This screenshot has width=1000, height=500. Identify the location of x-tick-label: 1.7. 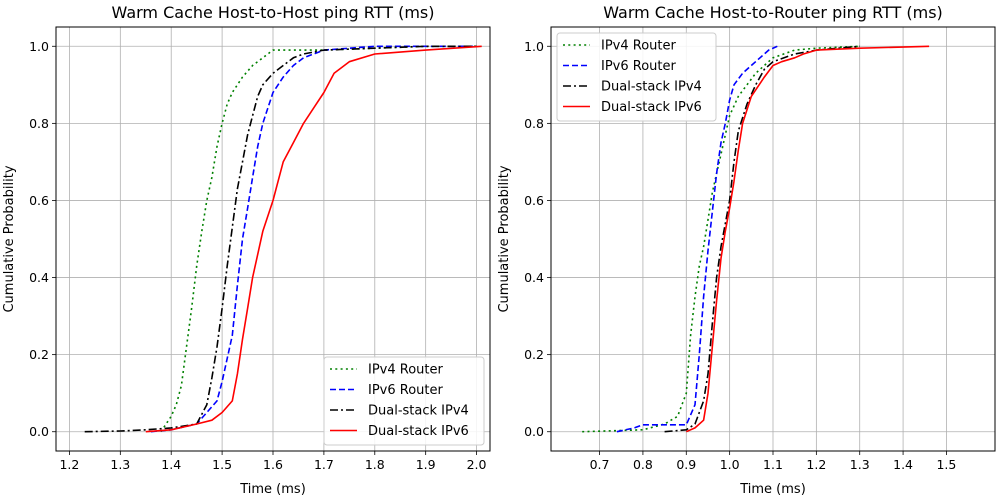
(324, 464).